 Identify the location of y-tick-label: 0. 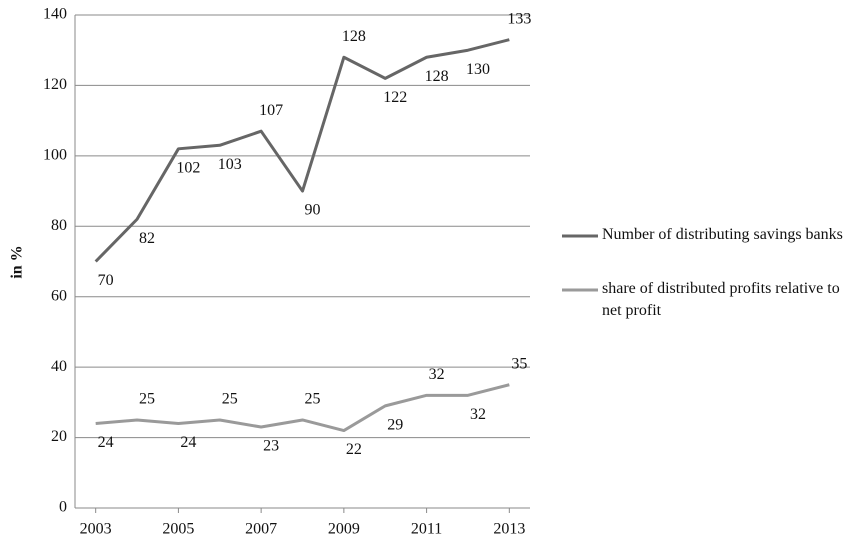
(63, 507).